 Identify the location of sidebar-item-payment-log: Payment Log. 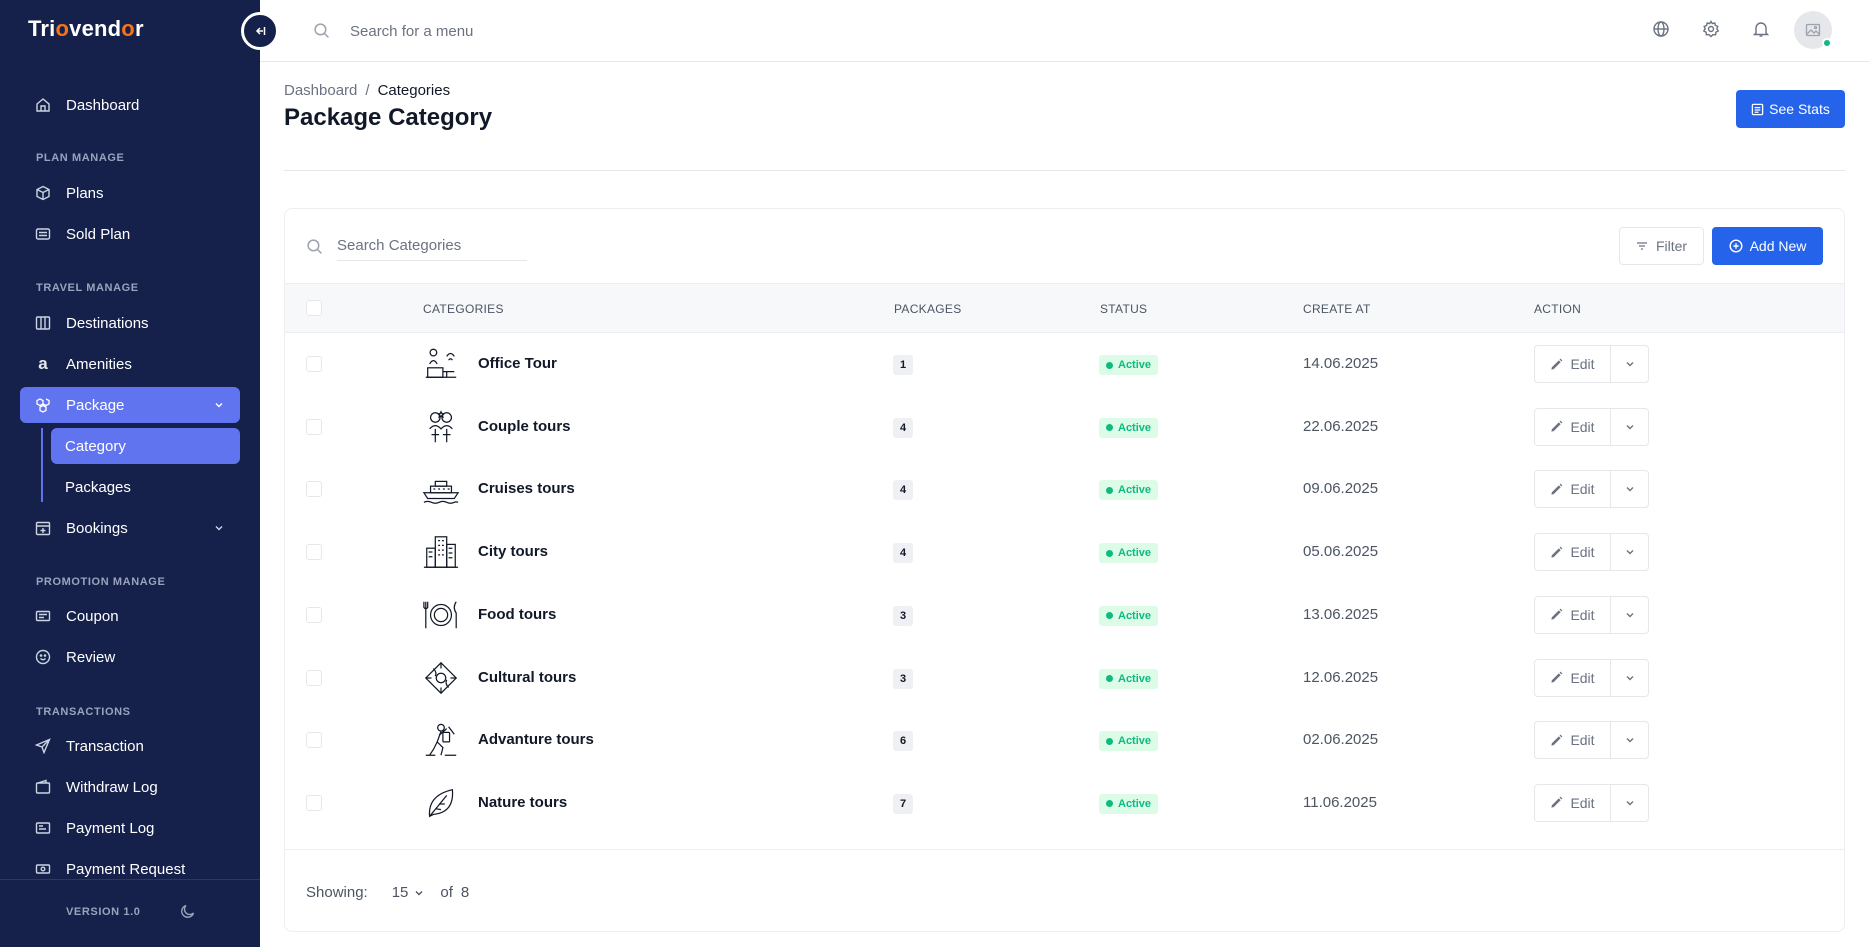
(130, 828).